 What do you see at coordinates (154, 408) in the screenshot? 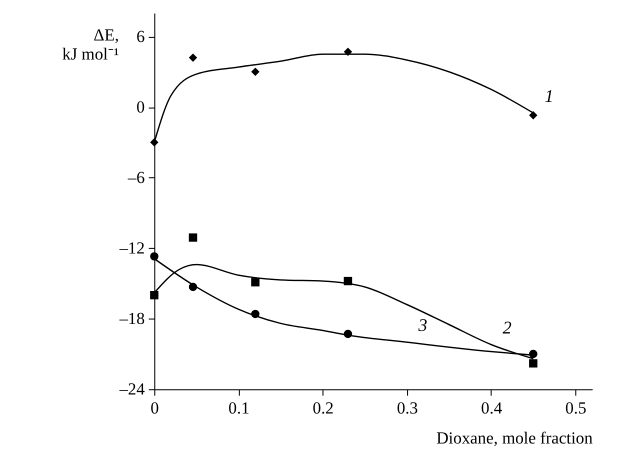
I see `x-tick-label: 0` at bounding box center [154, 408].